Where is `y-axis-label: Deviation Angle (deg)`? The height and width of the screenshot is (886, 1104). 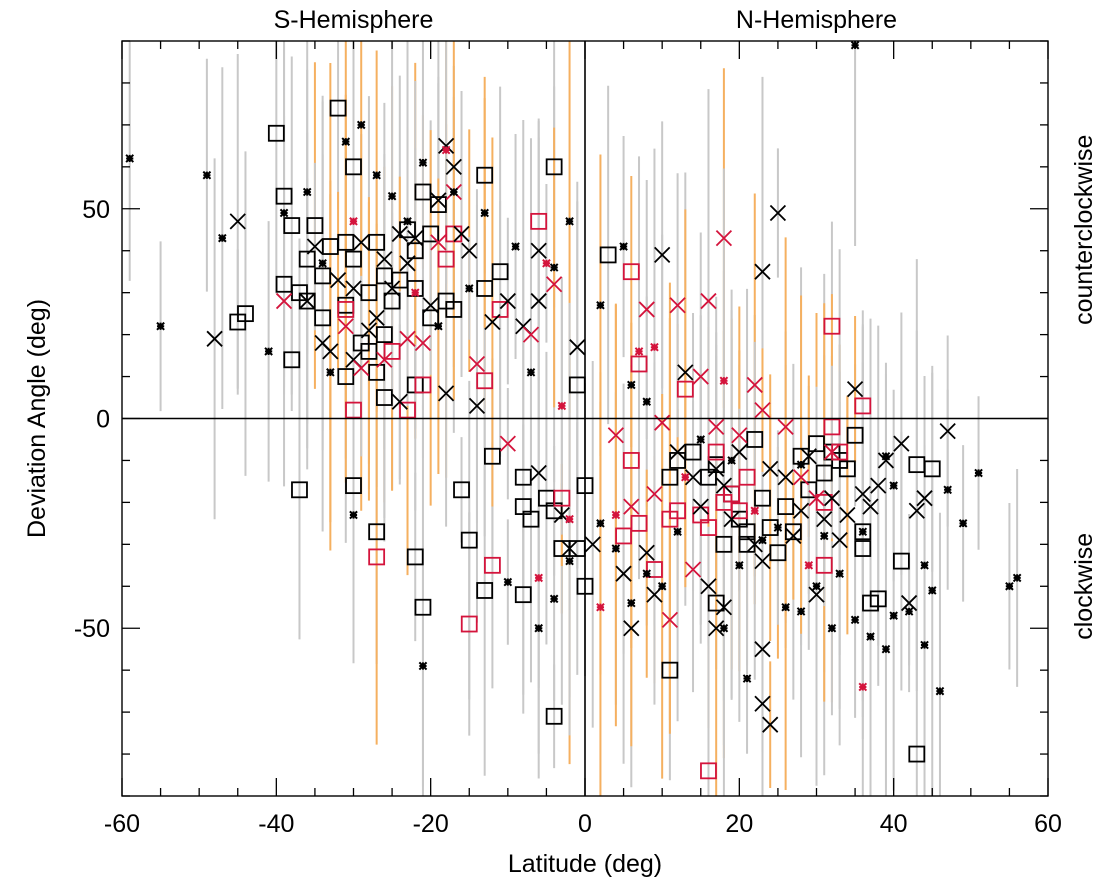 y-axis-label: Deviation Angle (deg) is located at coordinates (37, 418).